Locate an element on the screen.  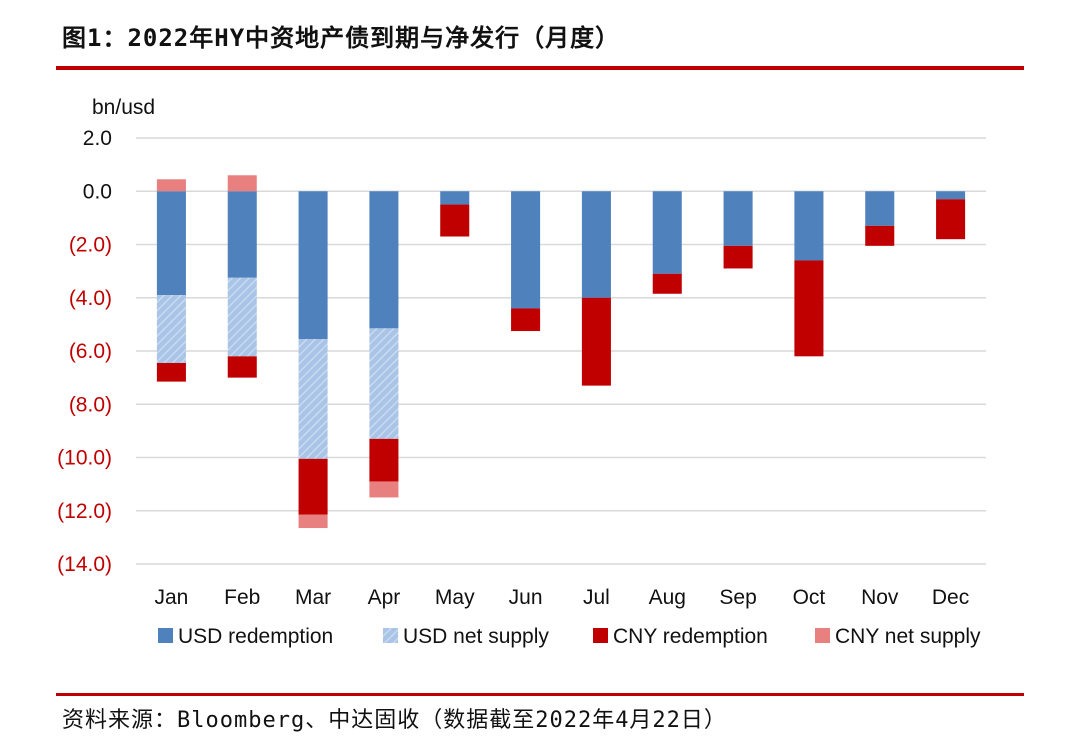
bar-cny-redemption-nov is located at coordinates (880, 235).